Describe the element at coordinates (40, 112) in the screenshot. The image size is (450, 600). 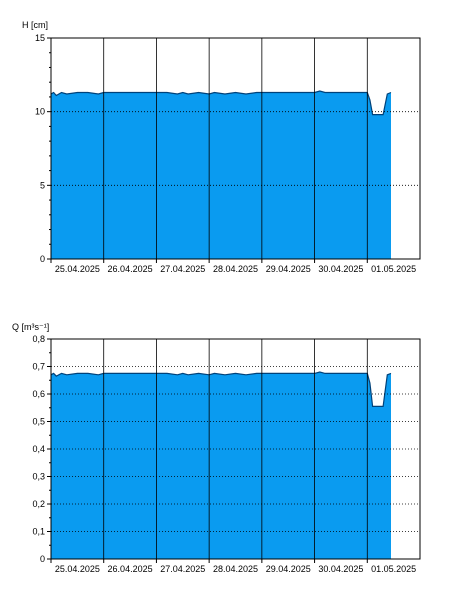
I see `y-tick-label: 10` at that location.